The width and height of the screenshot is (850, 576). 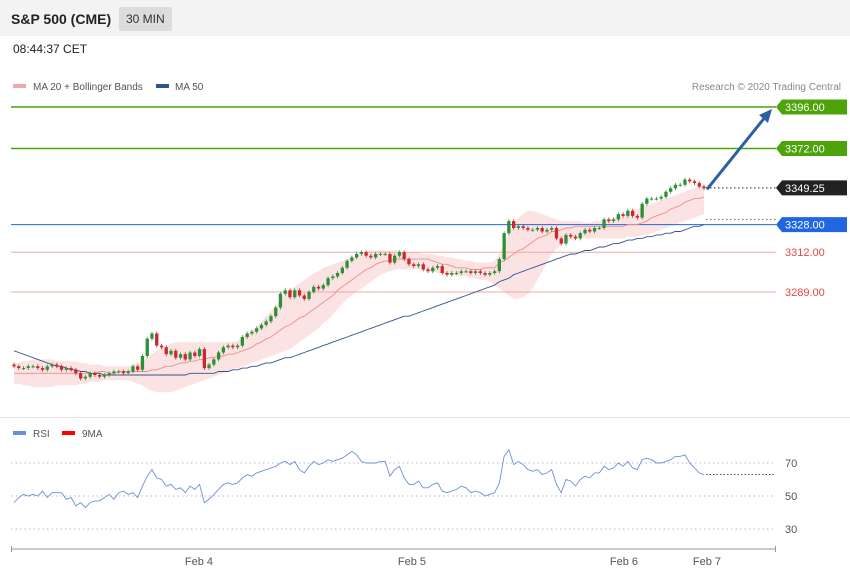 I want to click on x-tick-label: Feb 6, so click(x=624, y=562).